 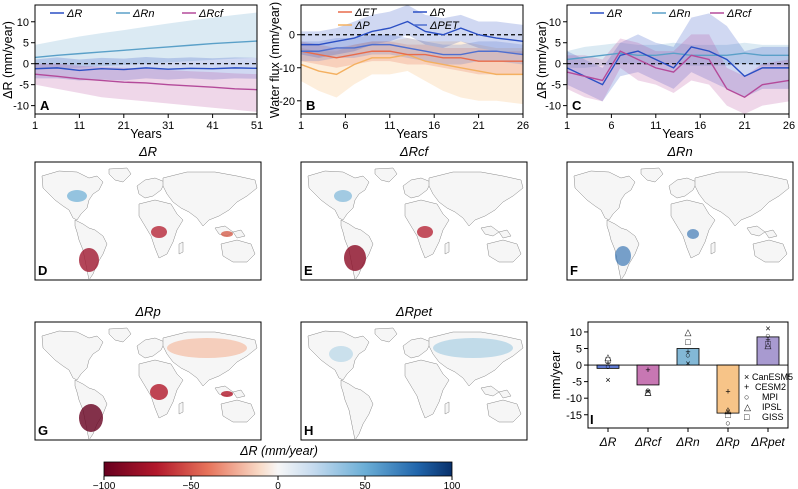 I want to click on legend-label-dP: ΔP, so click(x=362, y=26).